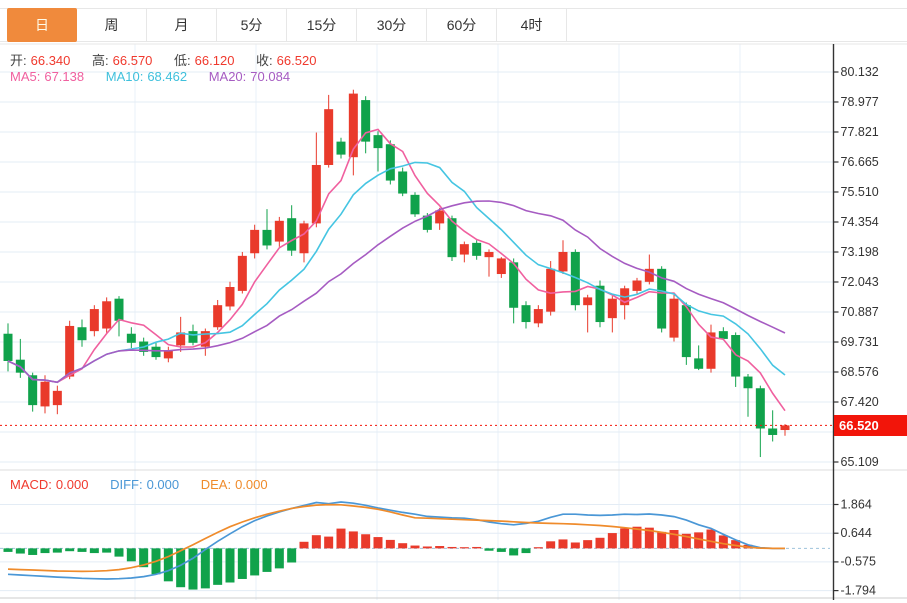  Describe the element at coordinates (860, 162) in the screenshot. I see `svg-text: 76.665` at that location.